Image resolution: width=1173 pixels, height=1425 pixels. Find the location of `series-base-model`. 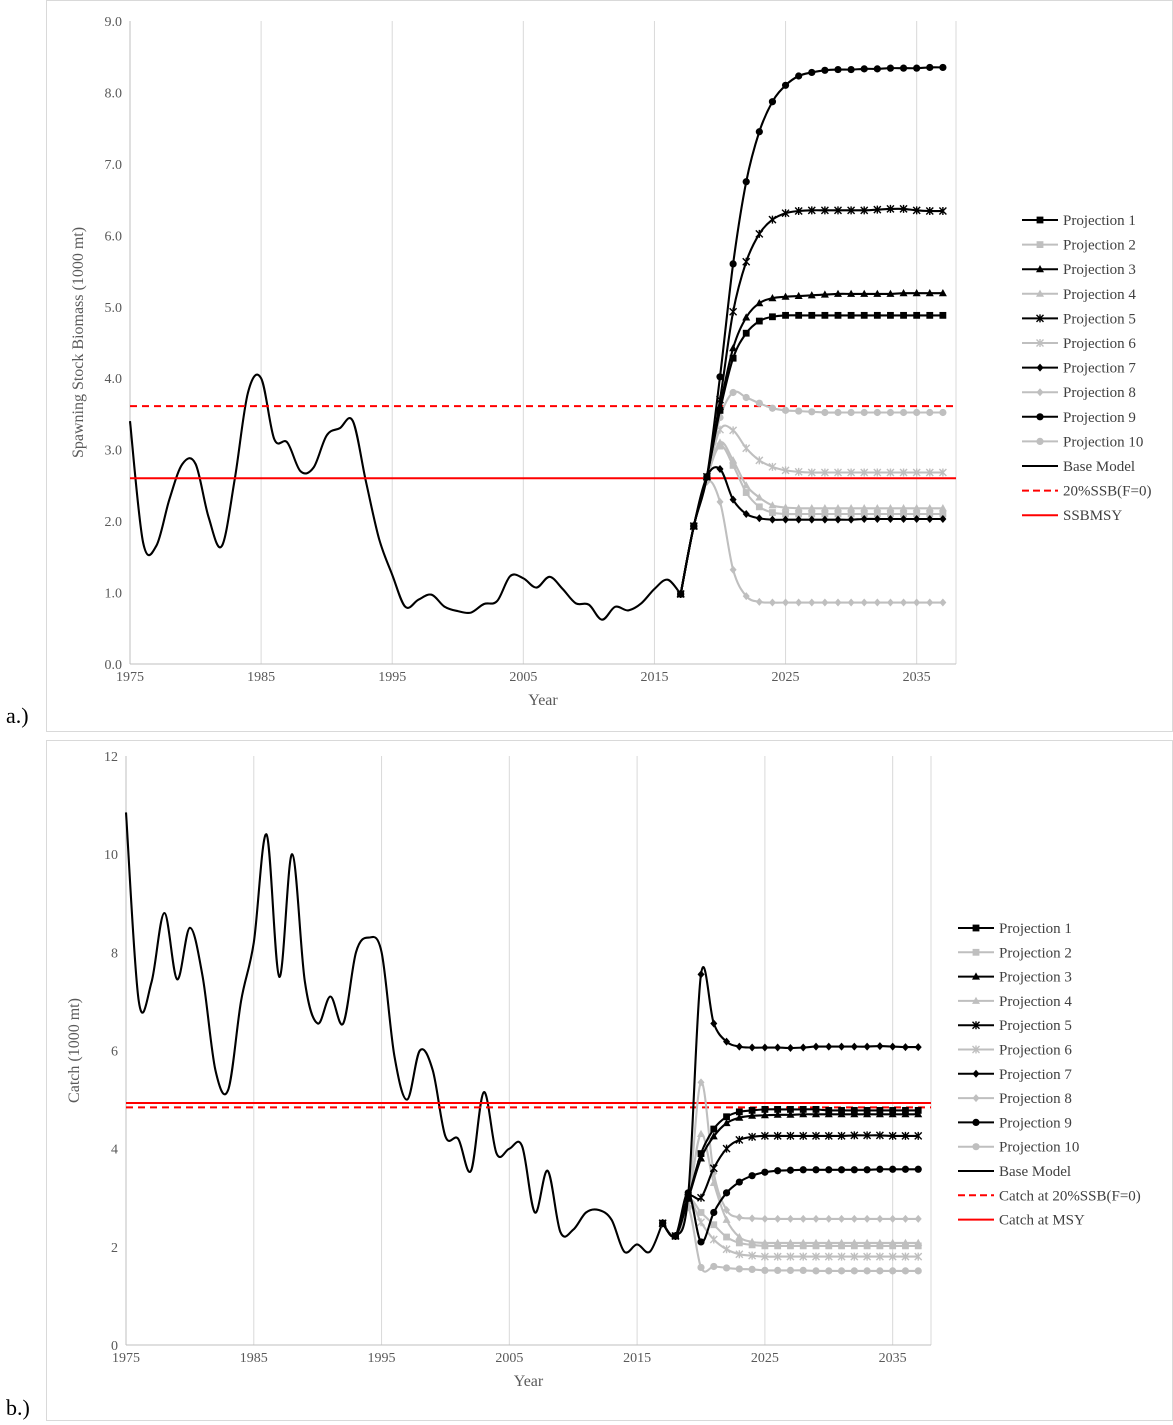

series-base-model is located at coordinates (405, 497).